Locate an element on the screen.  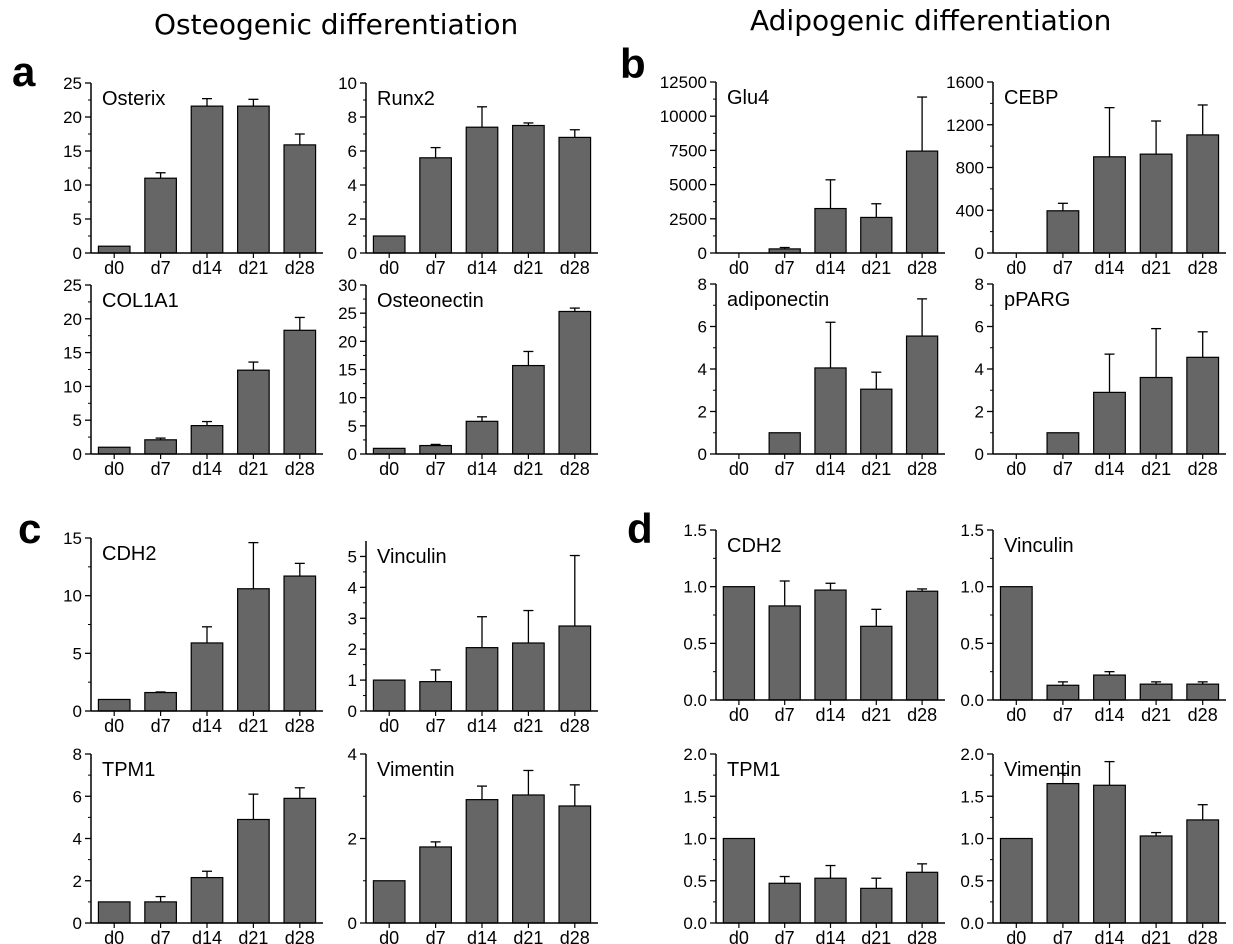
panel-label-a: a is located at coordinates (24, 71).